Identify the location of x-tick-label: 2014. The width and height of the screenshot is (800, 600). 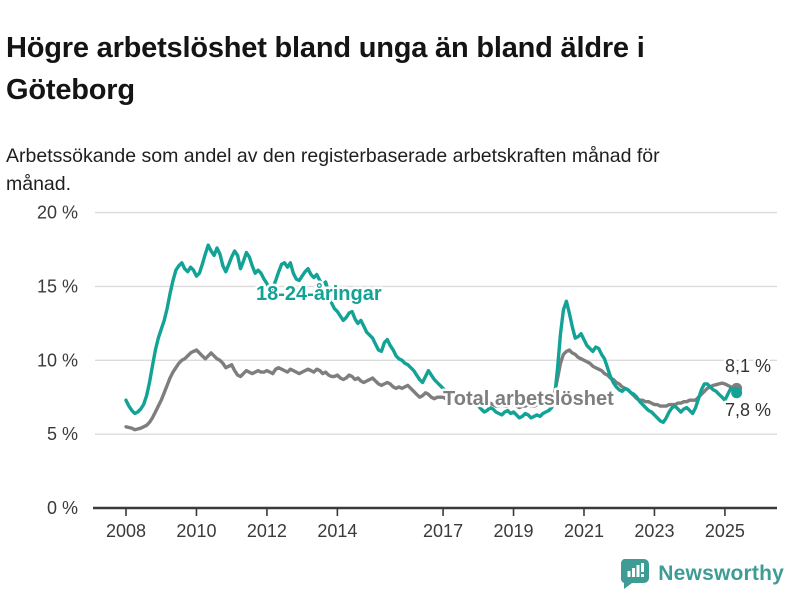
(337, 531).